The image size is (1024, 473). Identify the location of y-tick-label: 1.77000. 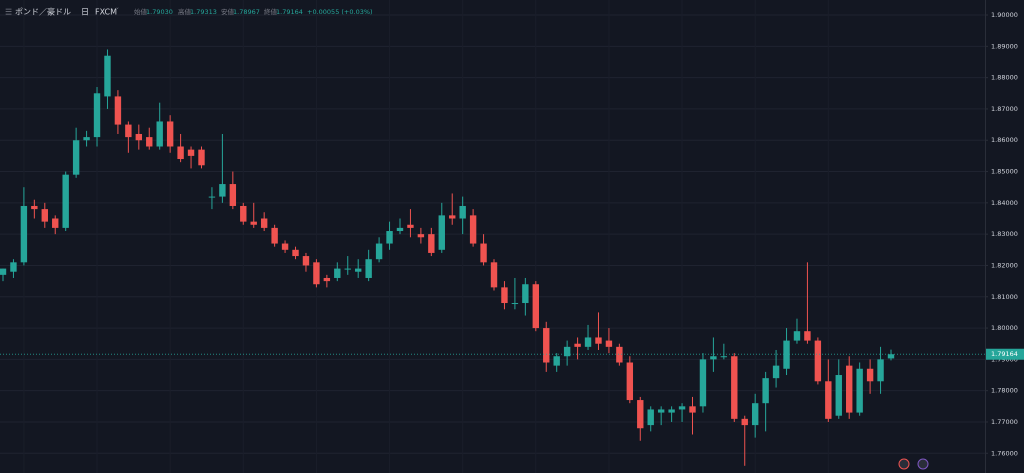
(1004, 422).